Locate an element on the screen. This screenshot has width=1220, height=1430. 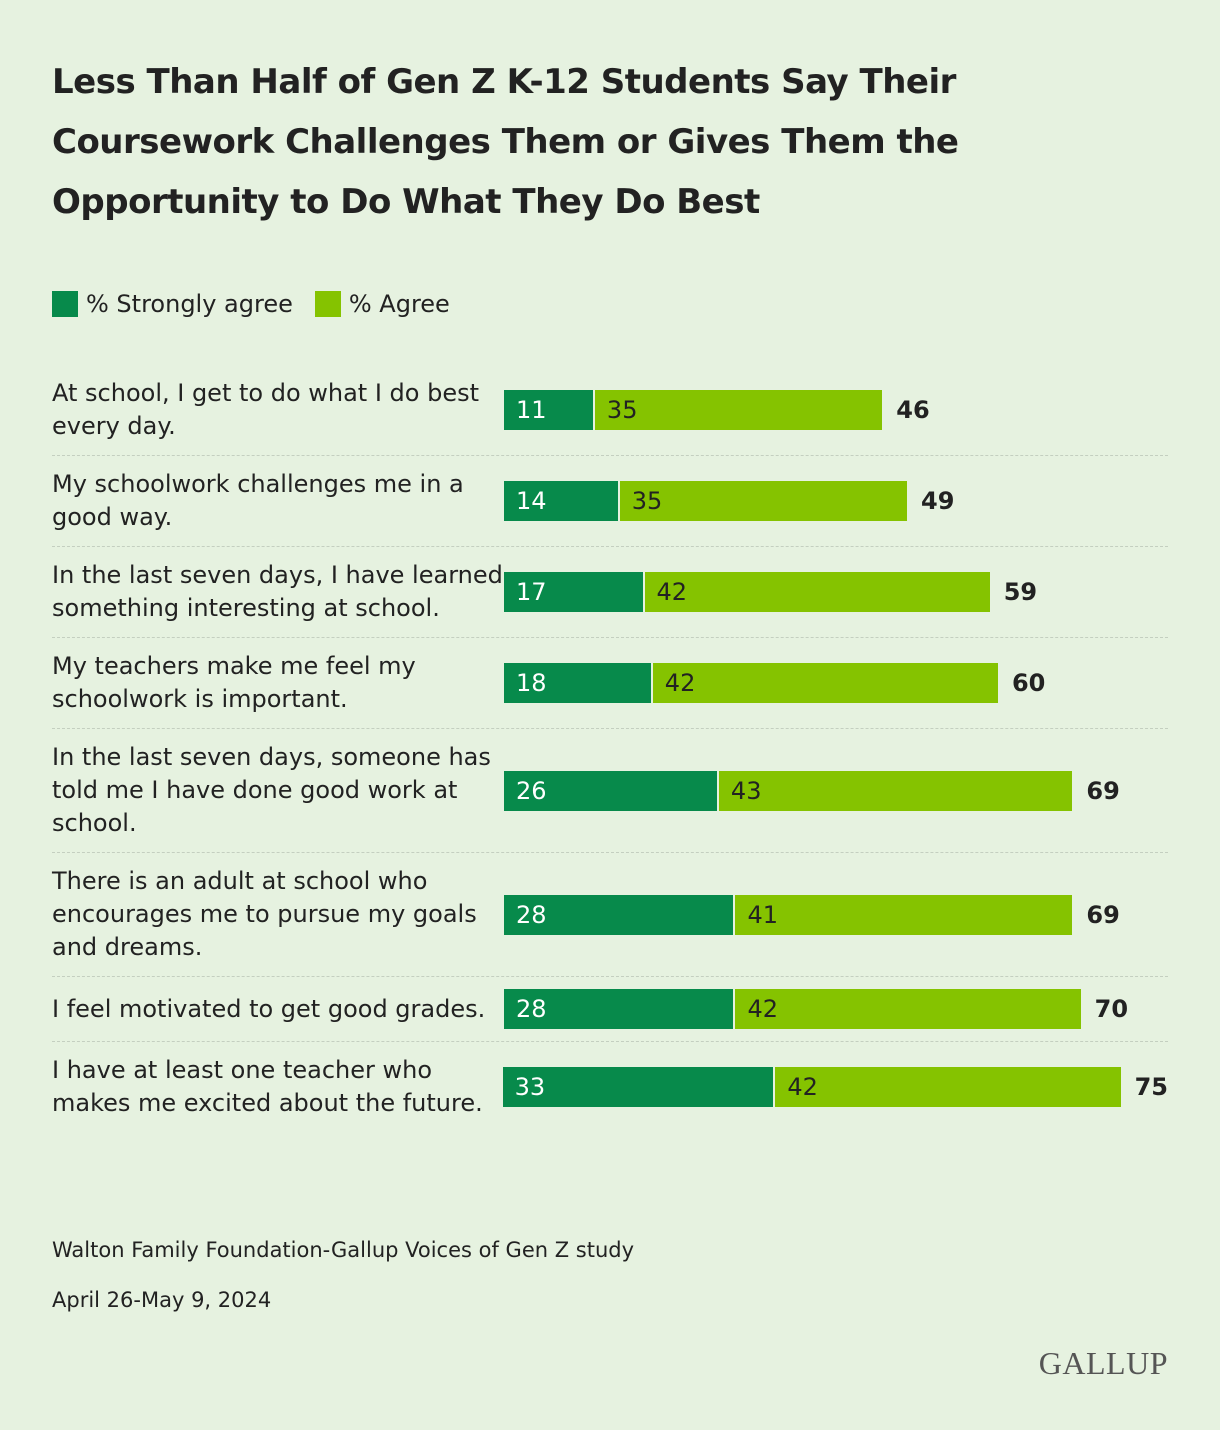
bar-group: 26 43 69 is located at coordinates (812, 790).